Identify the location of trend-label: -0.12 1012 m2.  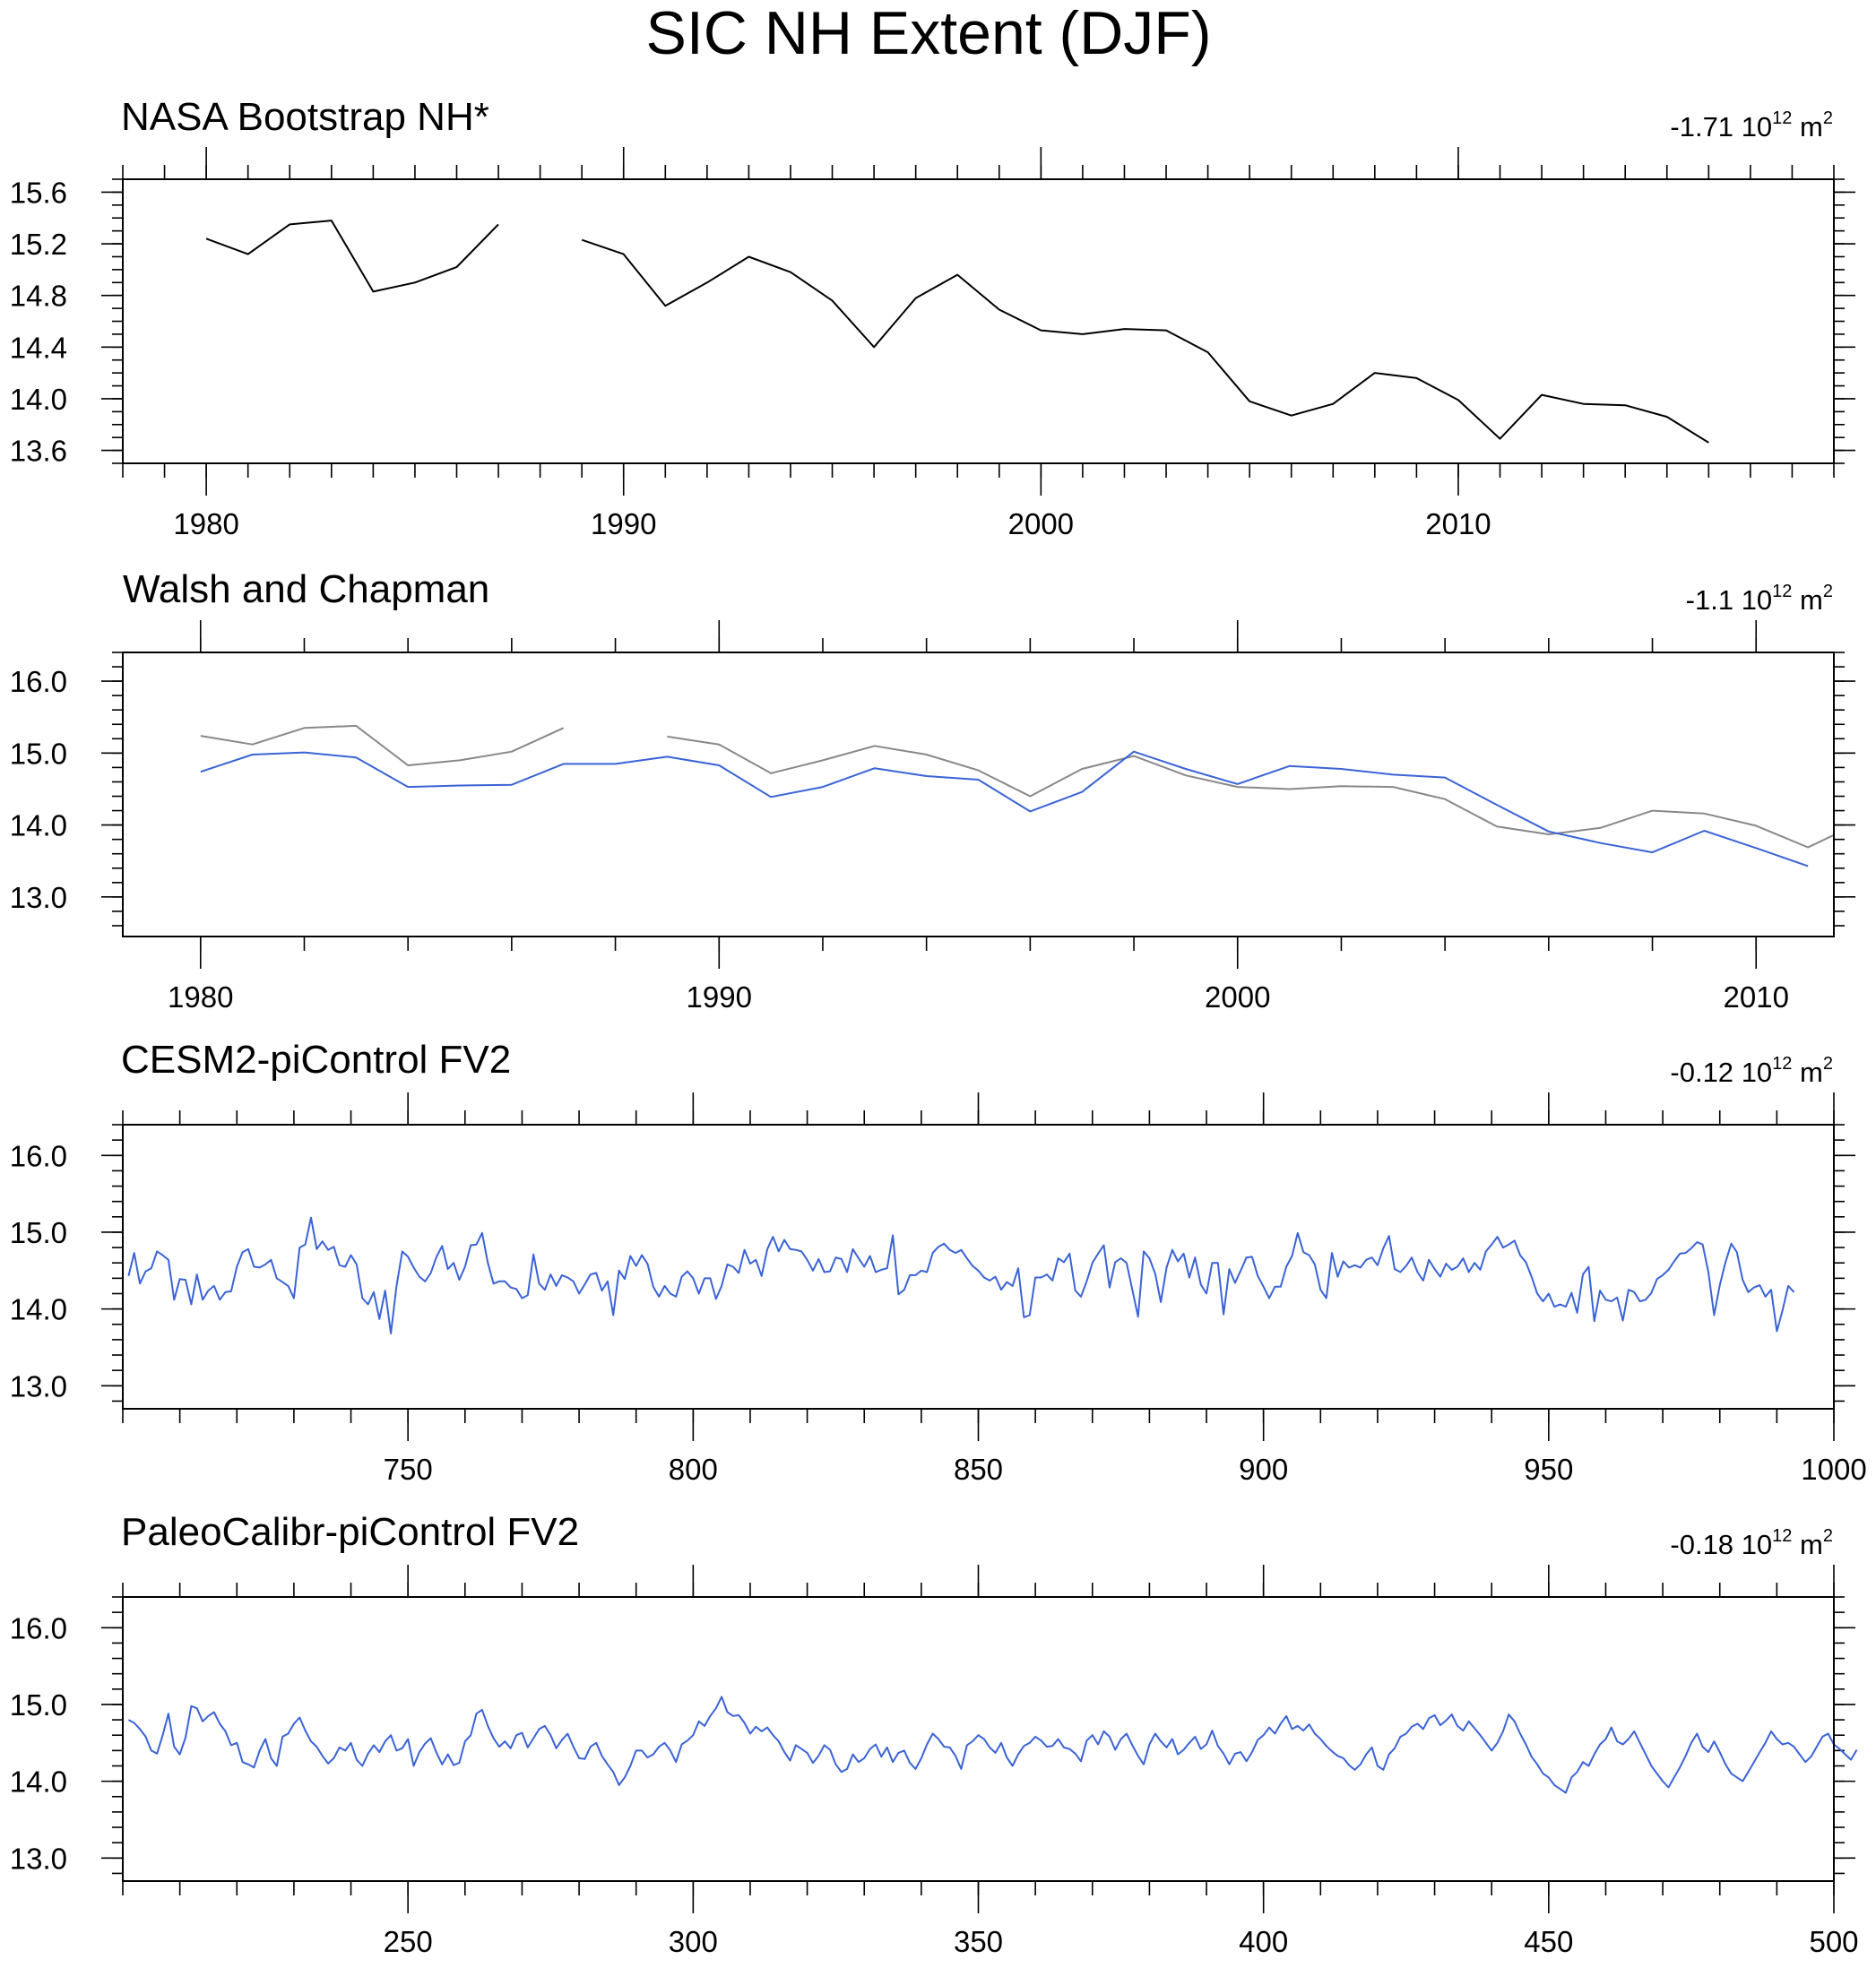
(1751, 1071).